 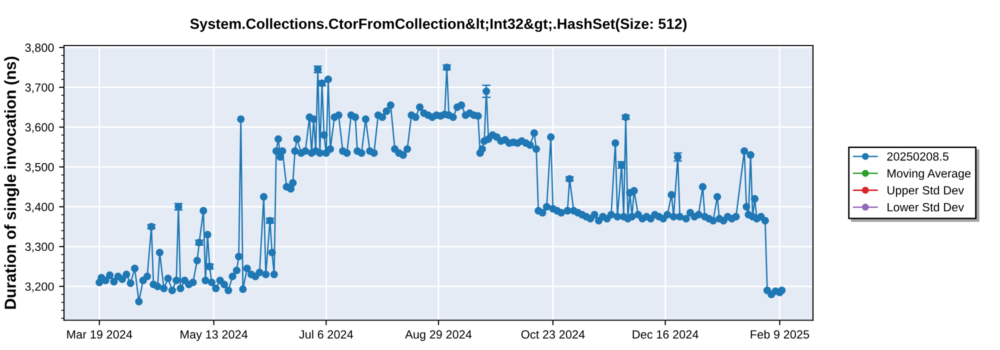 I want to click on chart-title: System.Collections.CtorFromCollection&lt;Int32&gt;.HashSet(Size: 512), so click(x=438, y=25).